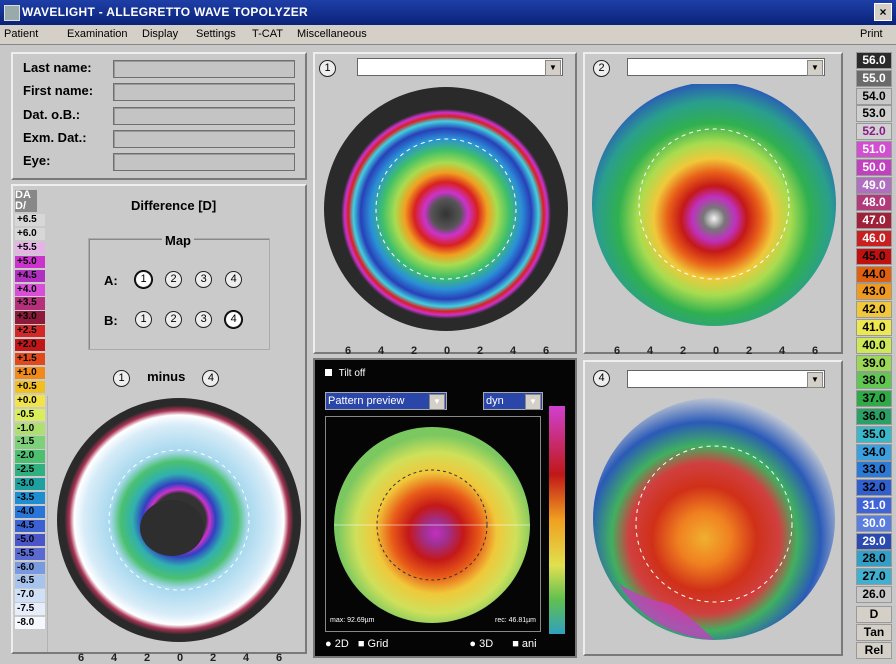  I want to click on map-a-2-button: 2, so click(174, 279).